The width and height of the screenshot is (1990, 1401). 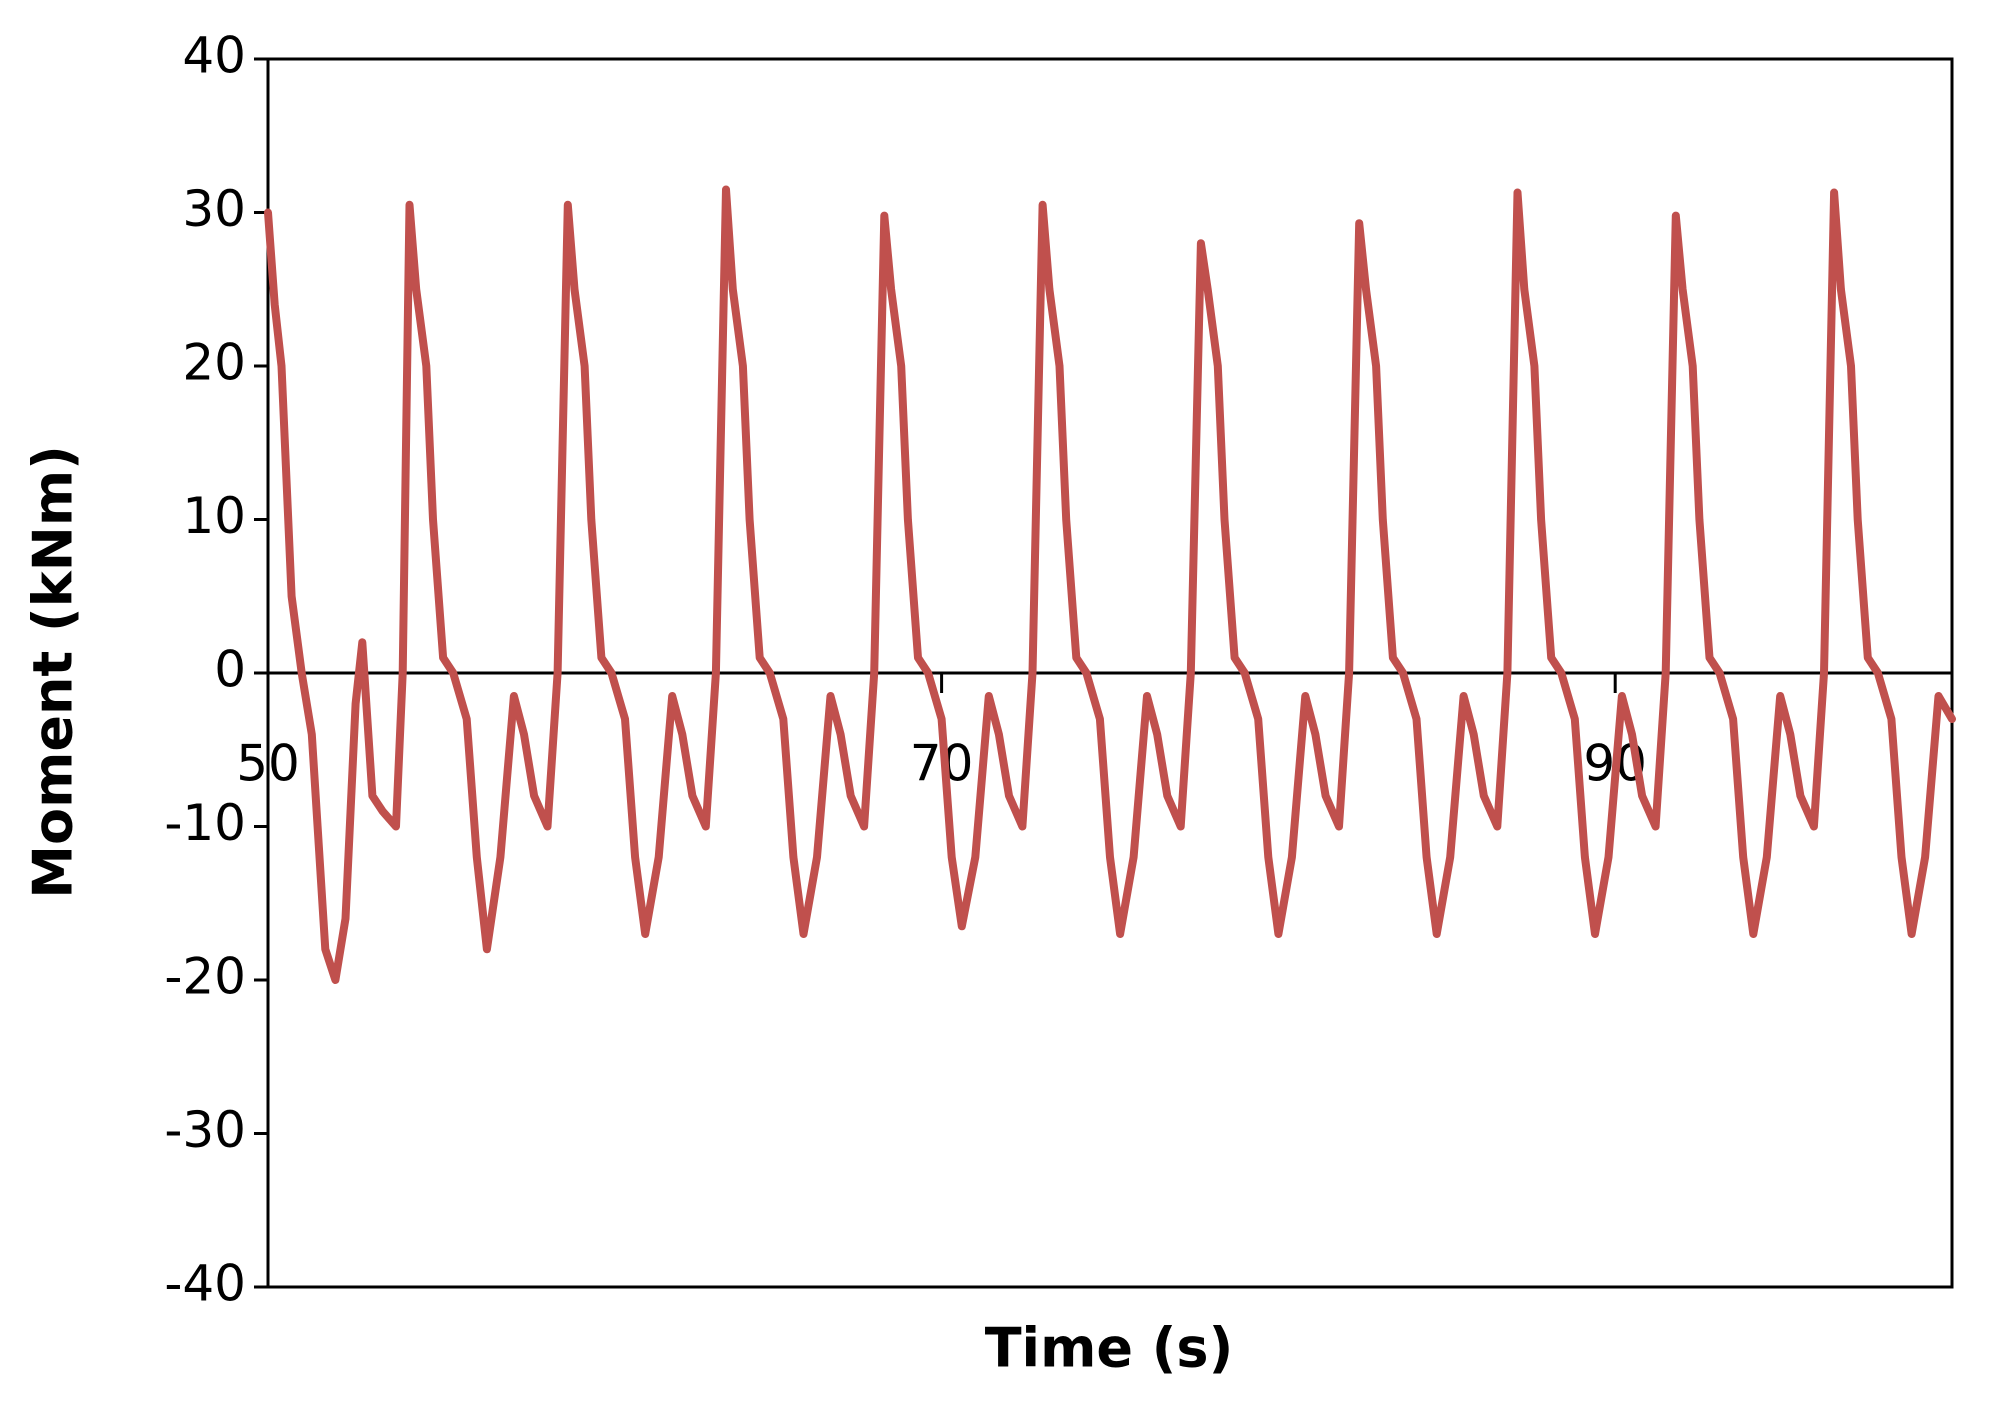 What do you see at coordinates (268, 764) in the screenshot?
I see `x-tick-label: 50` at bounding box center [268, 764].